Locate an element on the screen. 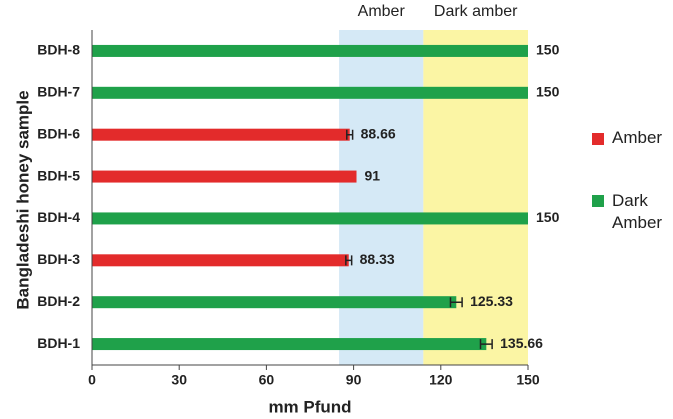 Image resolution: width=673 pixels, height=419 pixels. value-label: 88.33 is located at coordinates (377, 259).